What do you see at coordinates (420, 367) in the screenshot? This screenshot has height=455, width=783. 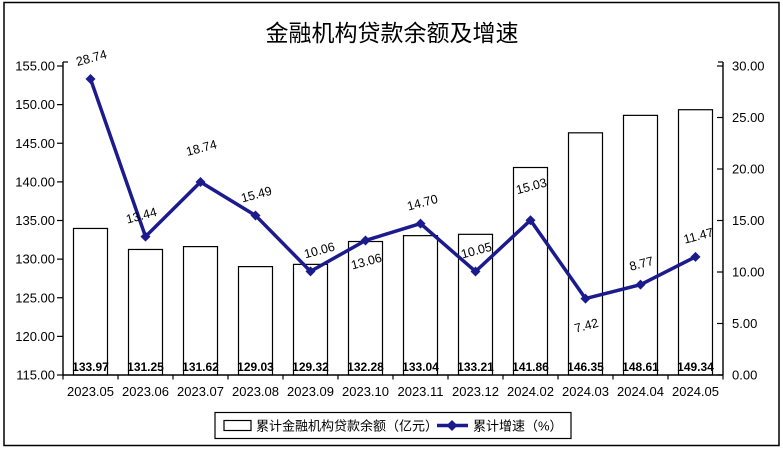 I see `bar-value-label: 133.04` at bounding box center [420, 367].